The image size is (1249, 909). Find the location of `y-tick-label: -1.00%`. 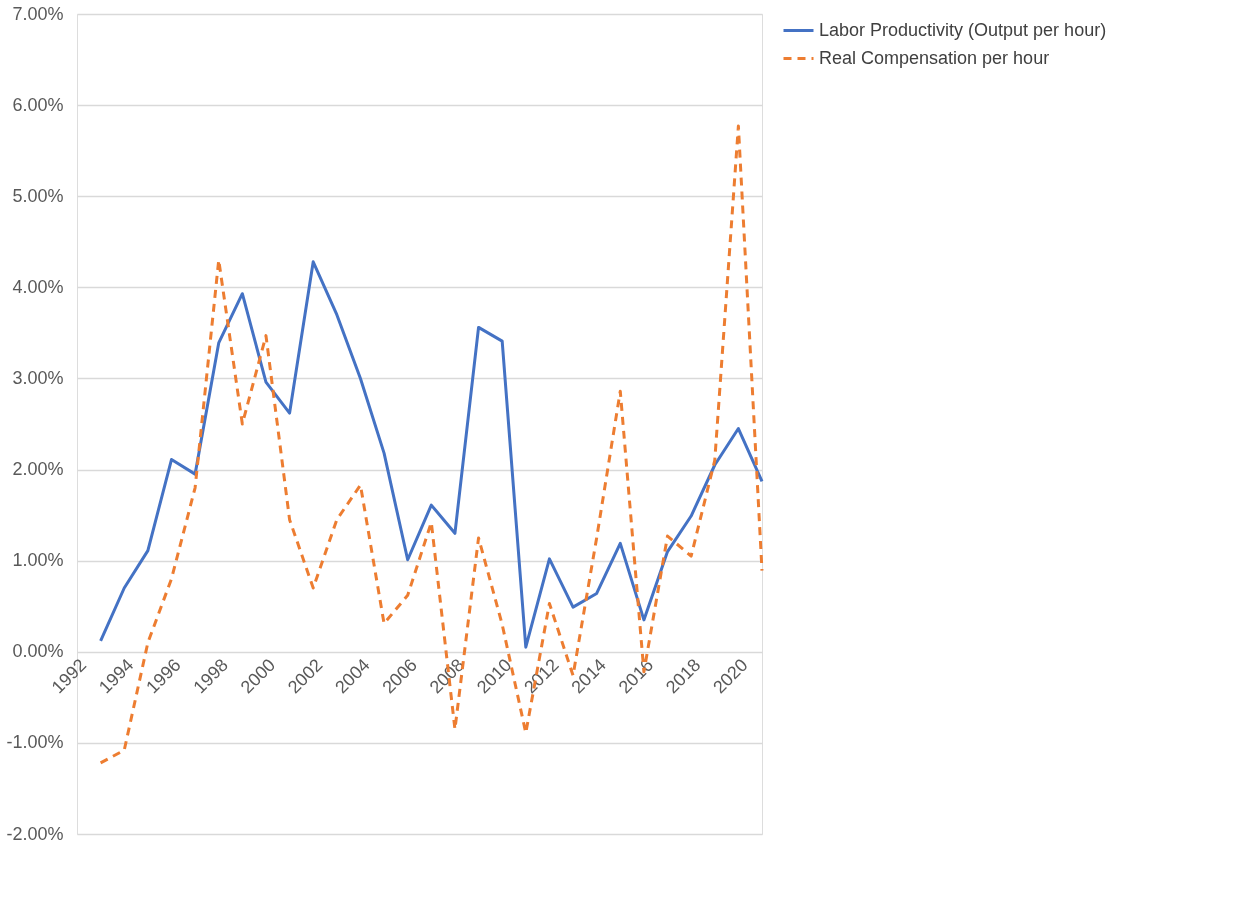

y-tick-label: -1.00% is located at coordinates (35, 742).